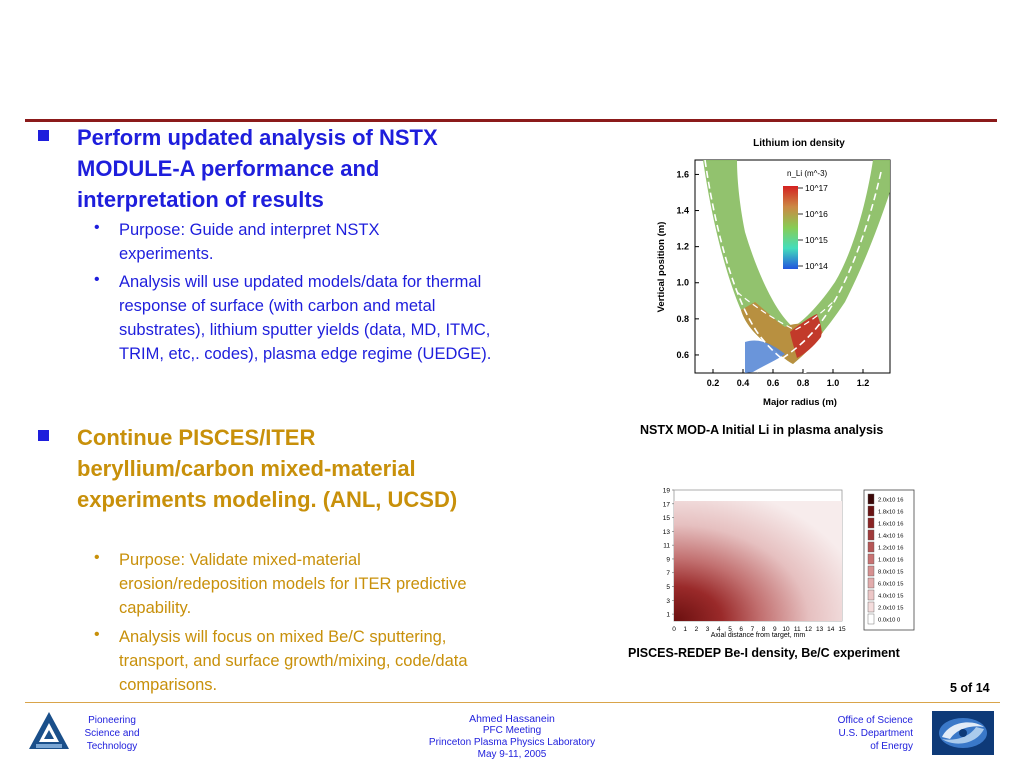  What do you see at coordinates (661, 267) in the screenshot?
I see `y-axis-label: Vertical position (m)` at bounding box center [661, 267].